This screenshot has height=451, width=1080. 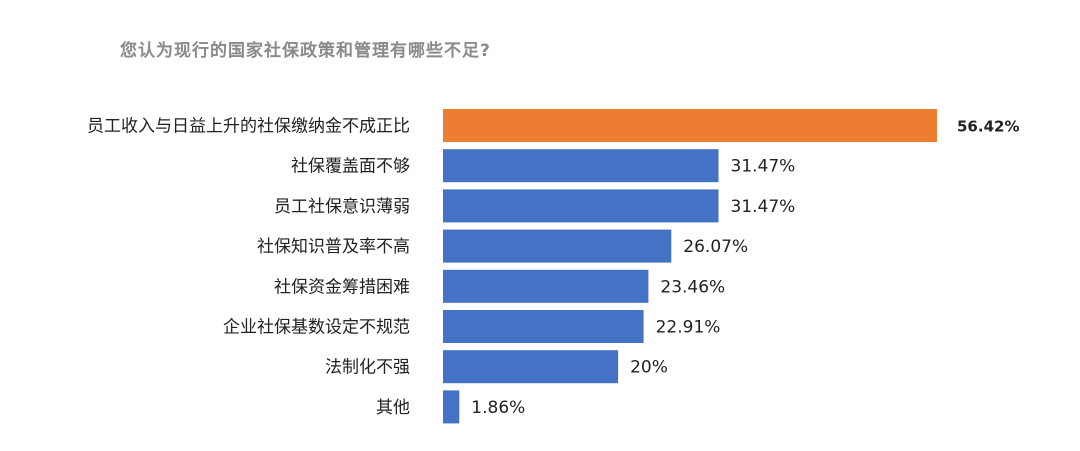 What do you see at coordinates (342, 207) in the screenshot?
I see `category-label-2: 员工社保意识薄弱` at bounding box center [342, 207].